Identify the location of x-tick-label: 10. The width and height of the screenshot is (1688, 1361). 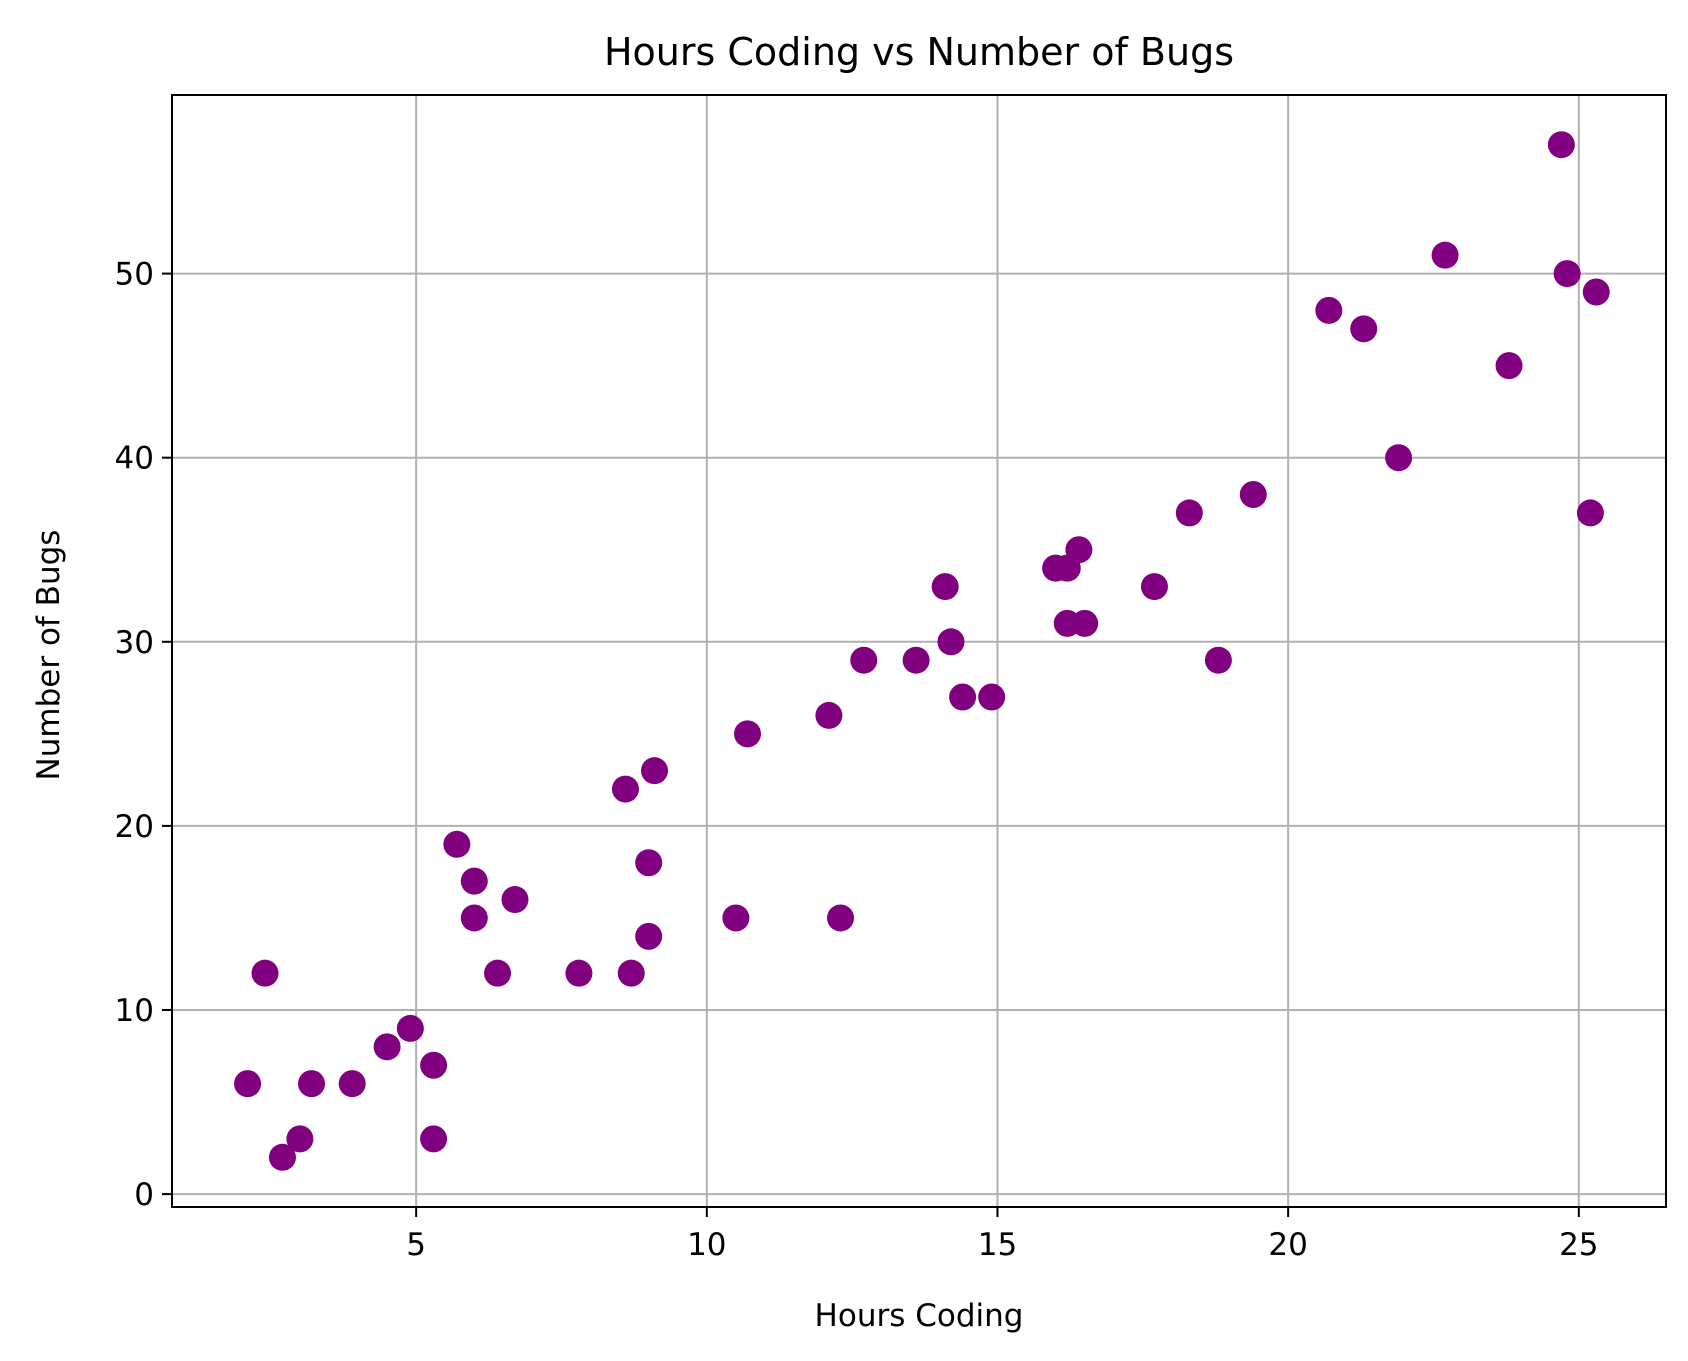
(706, 1245).